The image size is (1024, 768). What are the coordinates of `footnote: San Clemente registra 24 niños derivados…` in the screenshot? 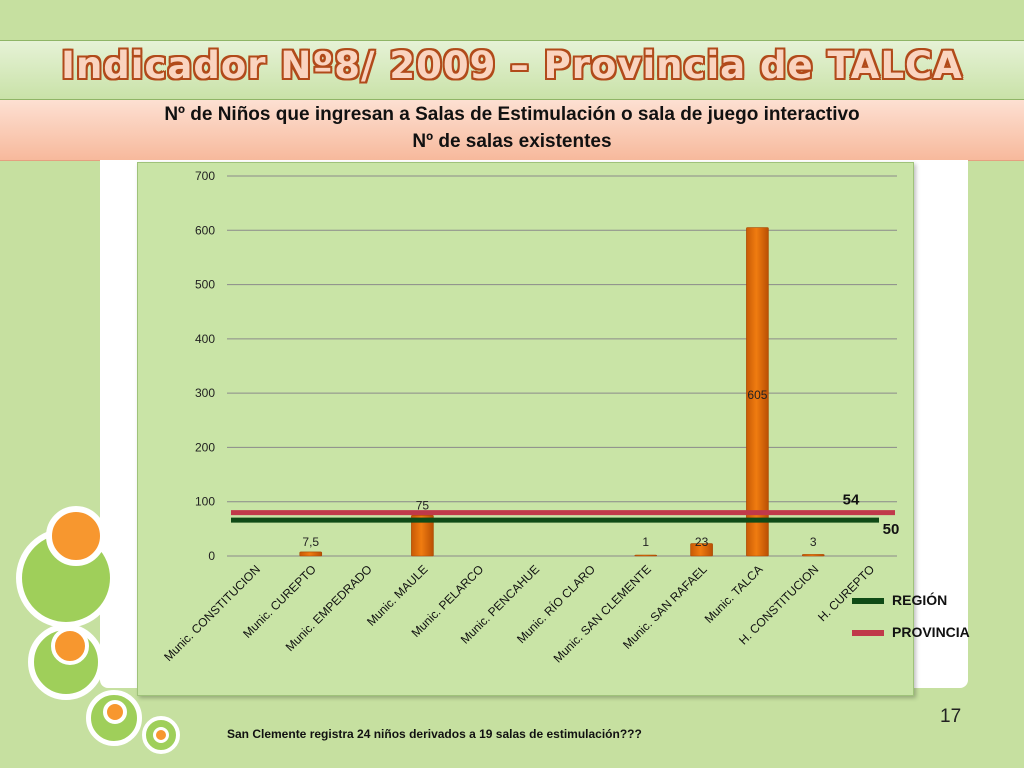 It's located at (434, 734).